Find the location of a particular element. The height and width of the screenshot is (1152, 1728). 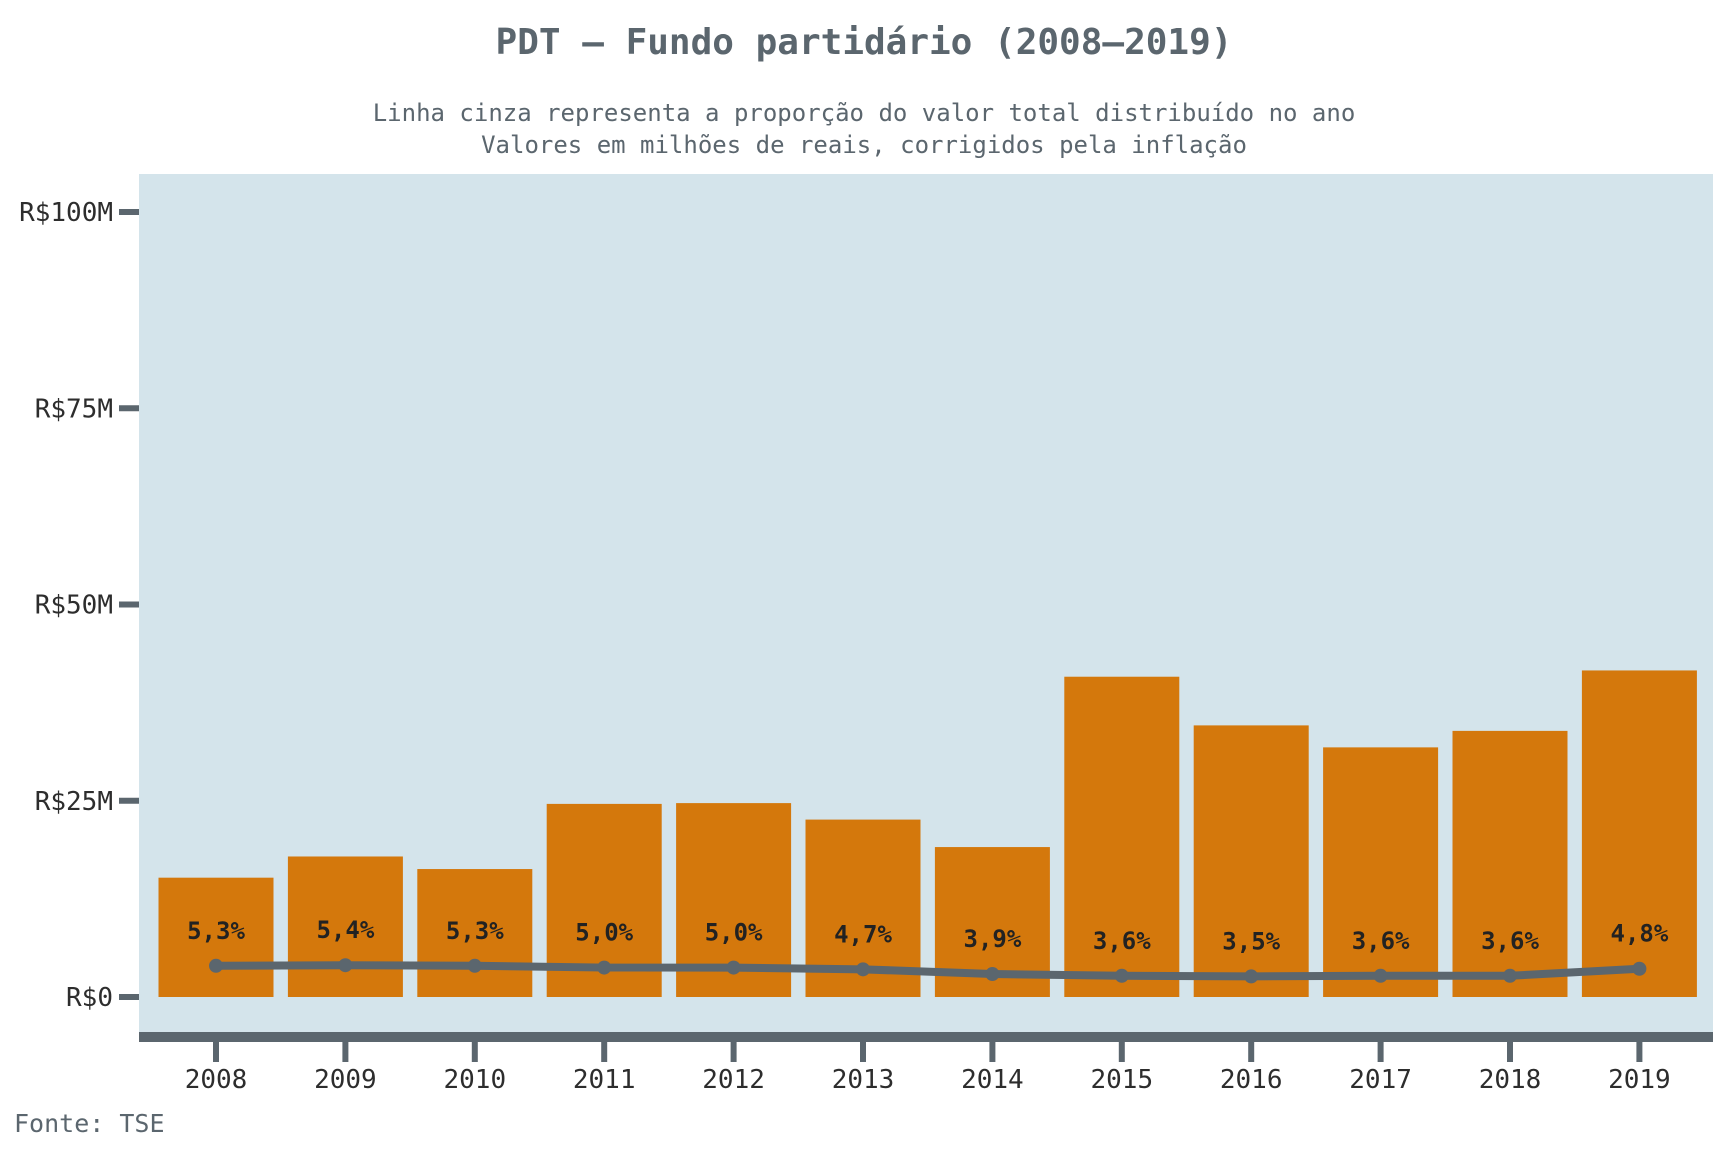

x-tick-label: 2016 is located at coordinates (1251, 1080).